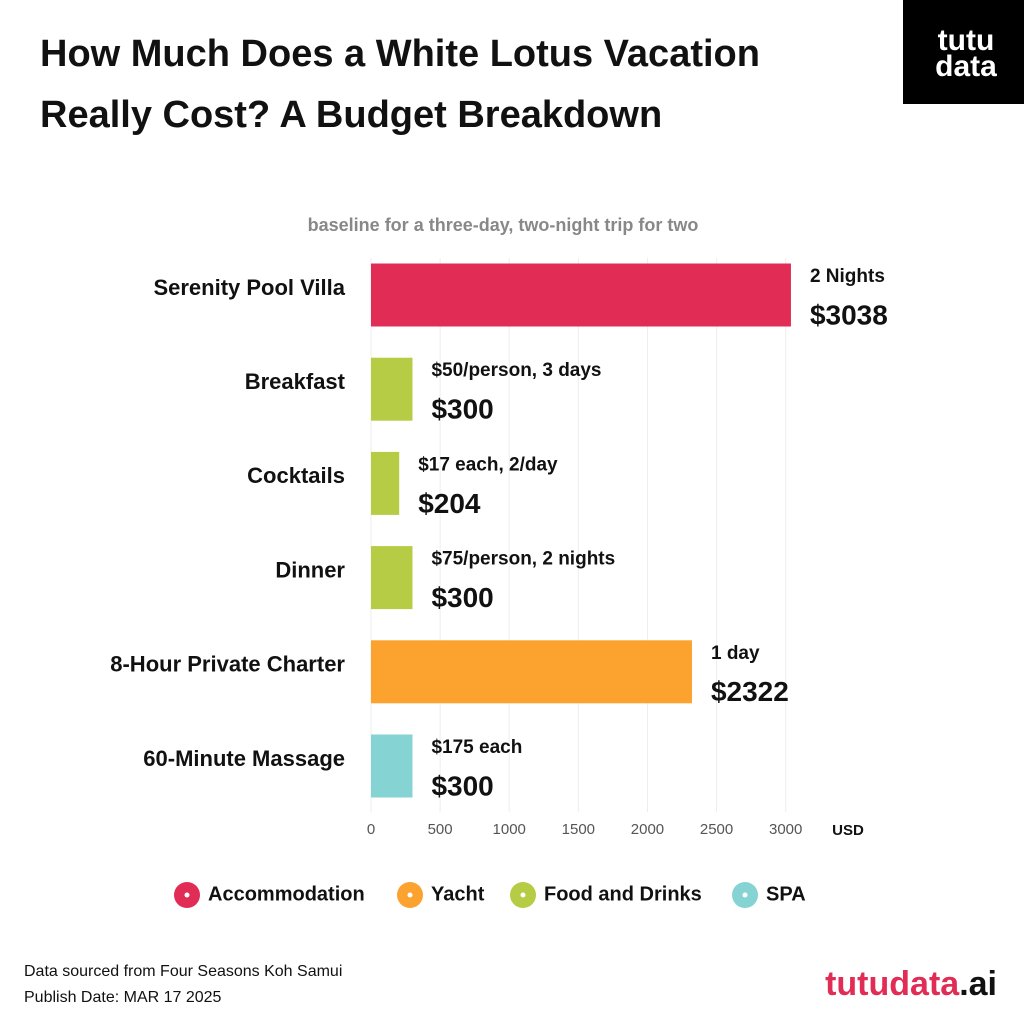  Describe the element at coordinates (847, 276) in the screenshot. I see `bar-note: 2 Nights` at that location.